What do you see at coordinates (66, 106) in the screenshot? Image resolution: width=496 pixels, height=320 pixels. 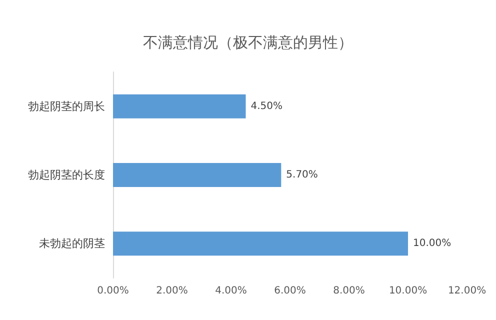 I see `y-tick-label: 勃起阴茎的周长` at bounding box center [66, 106].